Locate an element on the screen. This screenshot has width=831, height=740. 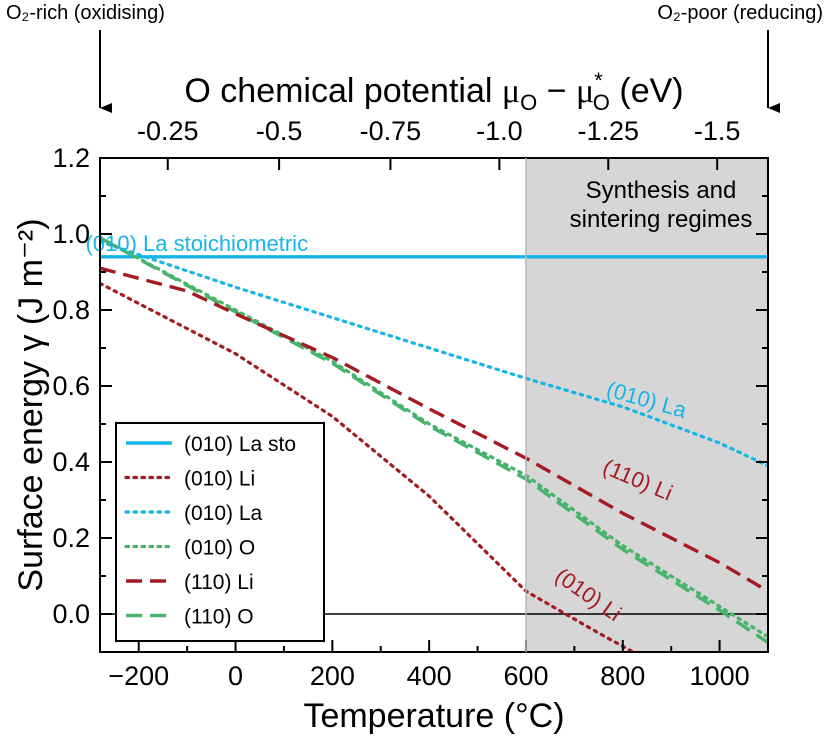
synthesis-label-line1: Synthesis and is located at coordinates (661, 190).